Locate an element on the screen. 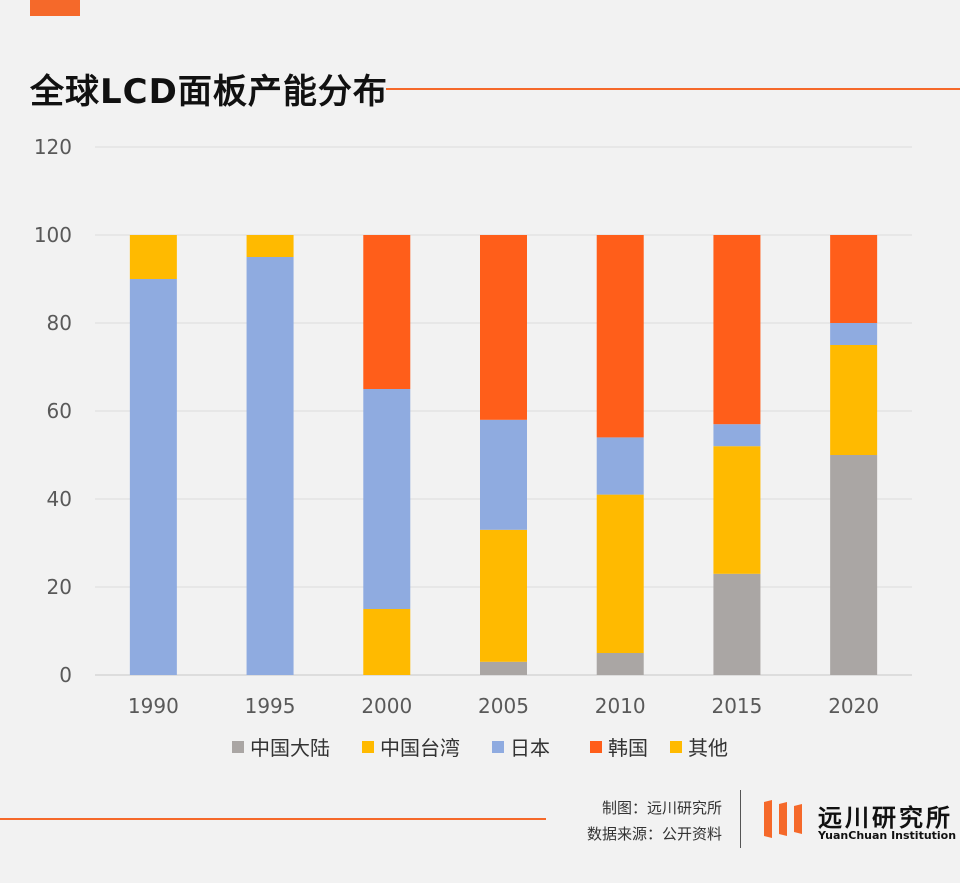 The image size is (960, 883). yuanchuan-logo-icon is located at coordinates (783, 819).